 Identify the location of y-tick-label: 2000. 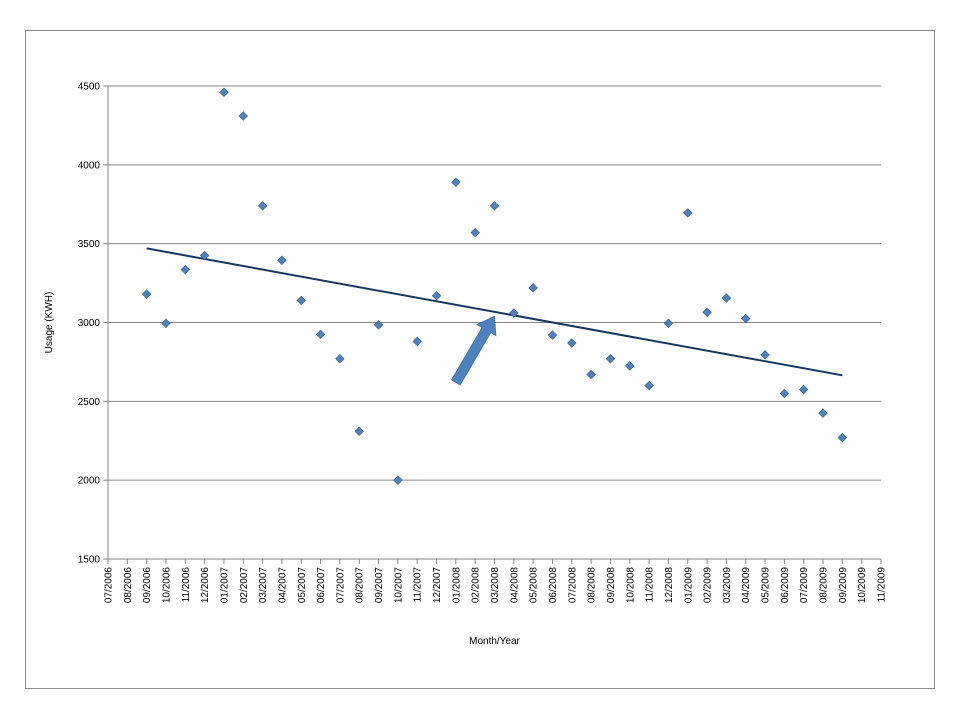
(89, 481).